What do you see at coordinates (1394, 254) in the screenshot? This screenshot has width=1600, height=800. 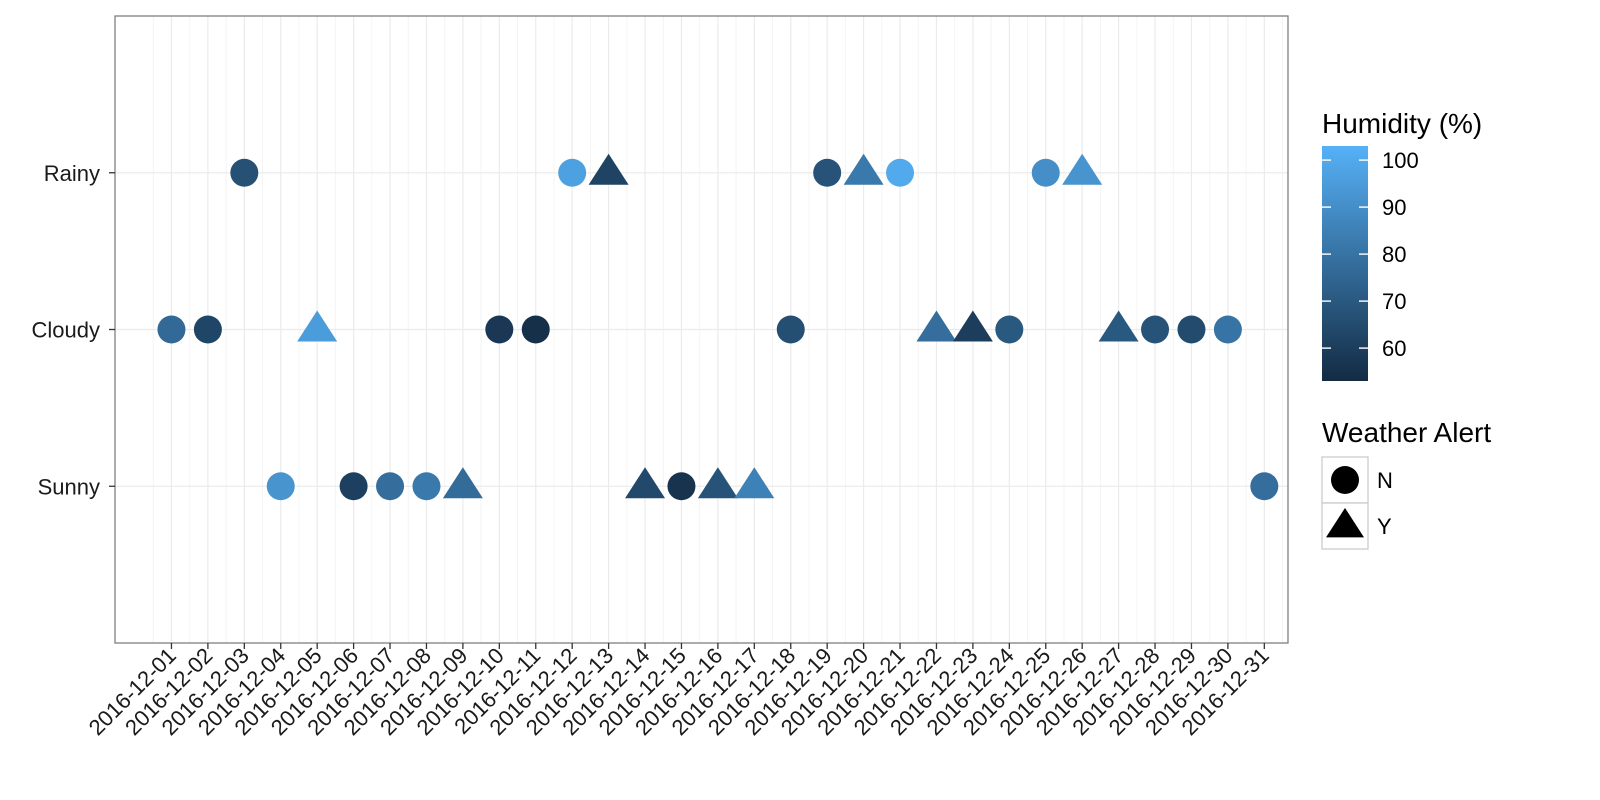 I see `colorbar-tick-label: 80` at bounding box center [1394, 254].